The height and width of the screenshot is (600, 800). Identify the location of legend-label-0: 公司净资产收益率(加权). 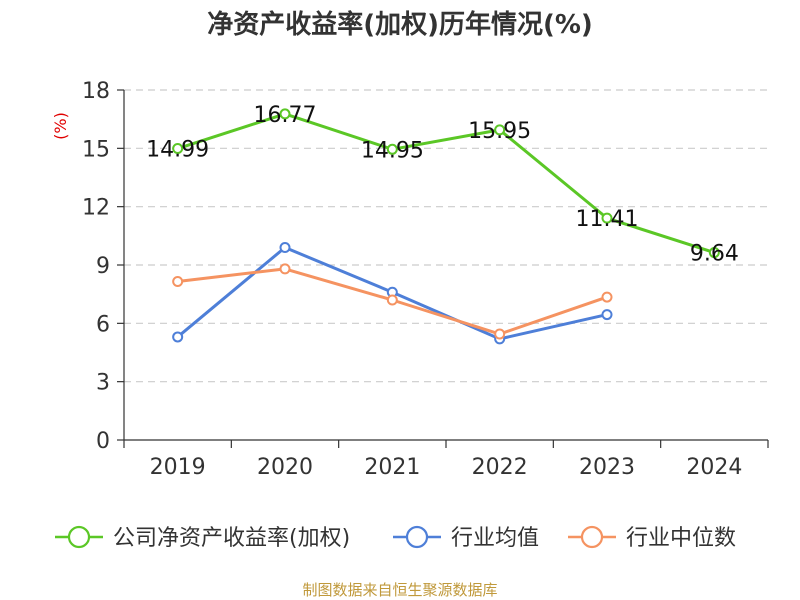
(231, 538).